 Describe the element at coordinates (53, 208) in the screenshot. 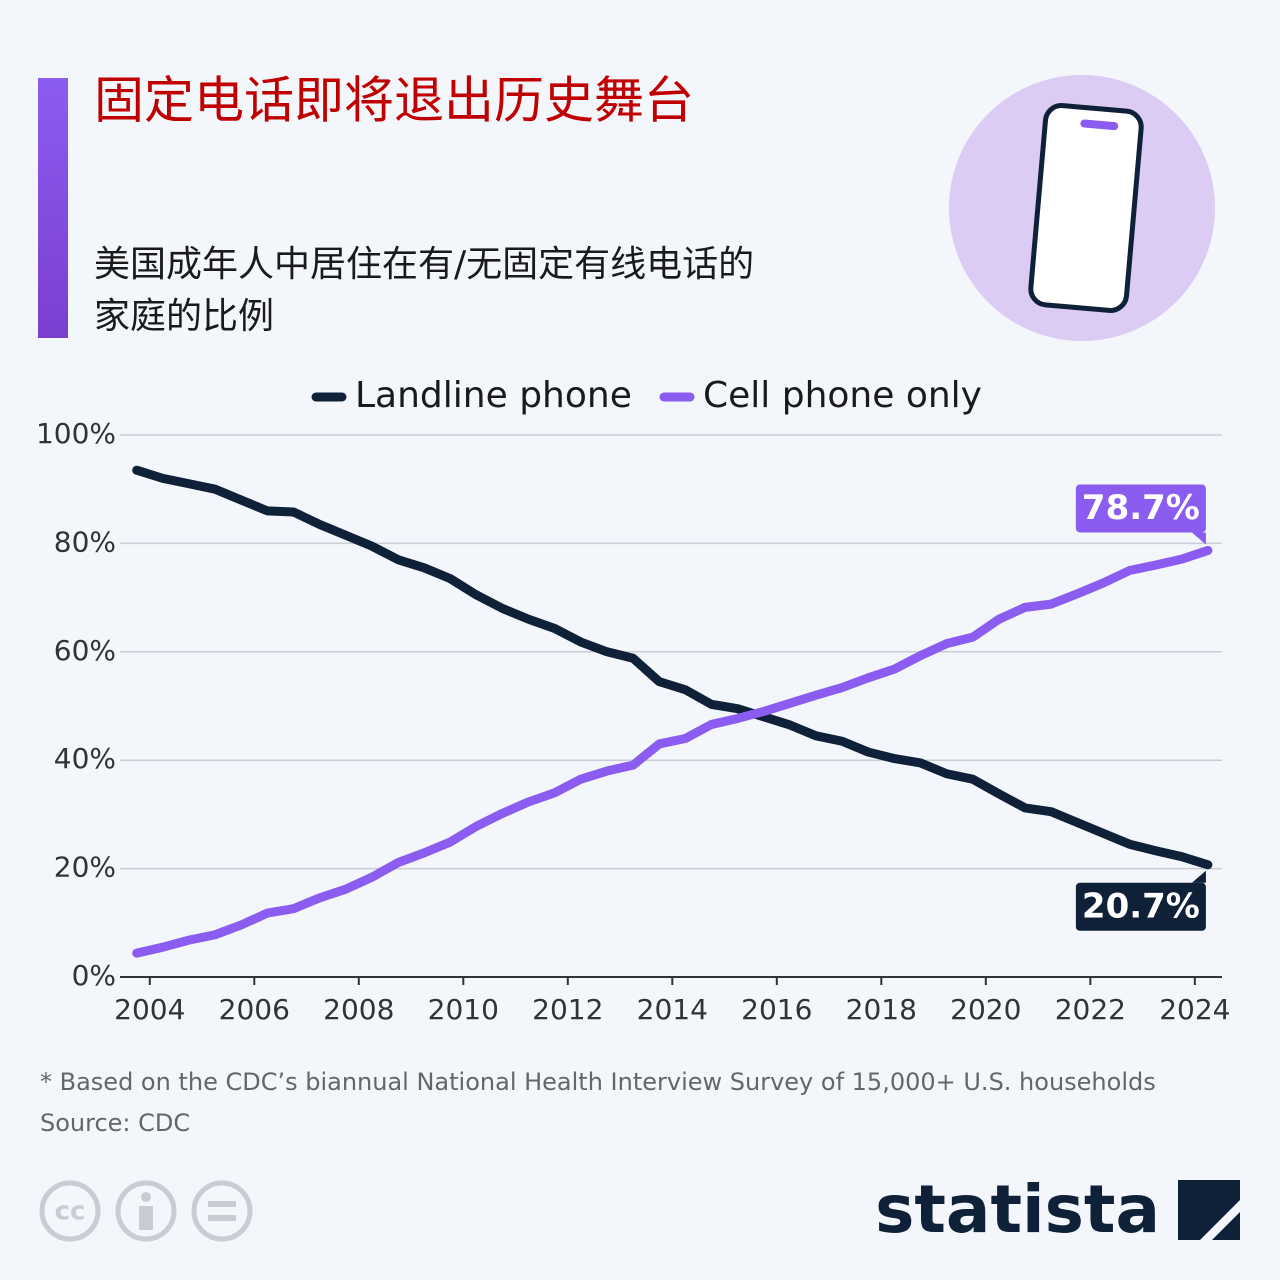

I see `accent-bar` at that location.